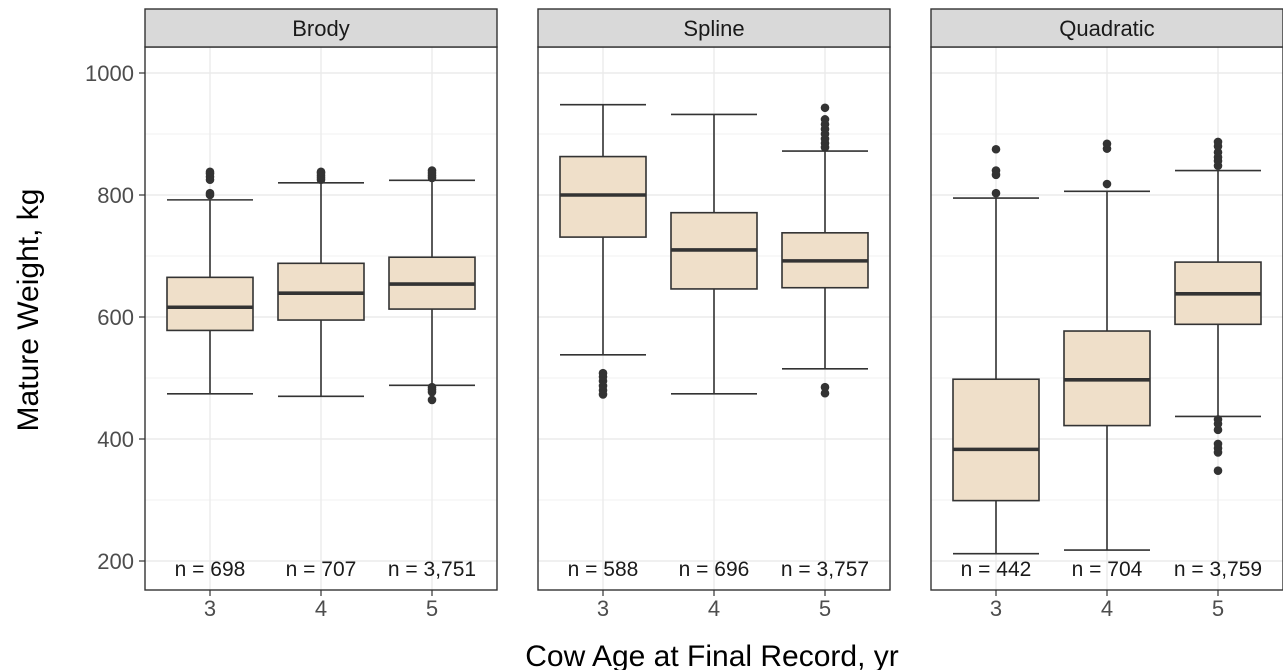 This screenshot has width=1283, height=670. I want to click on box-spline-4: n = 696, so click(714, 347).